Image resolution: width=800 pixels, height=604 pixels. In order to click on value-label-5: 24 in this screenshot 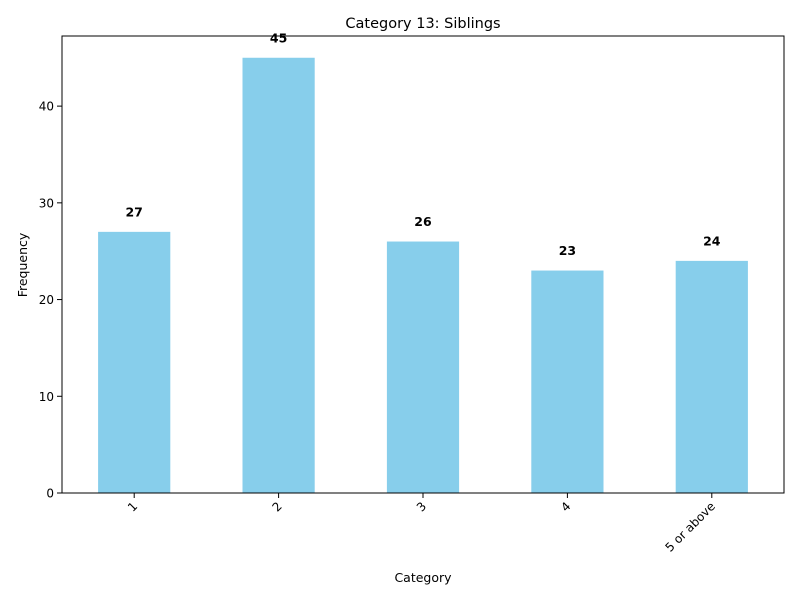, I will do `click(712, 241)`.